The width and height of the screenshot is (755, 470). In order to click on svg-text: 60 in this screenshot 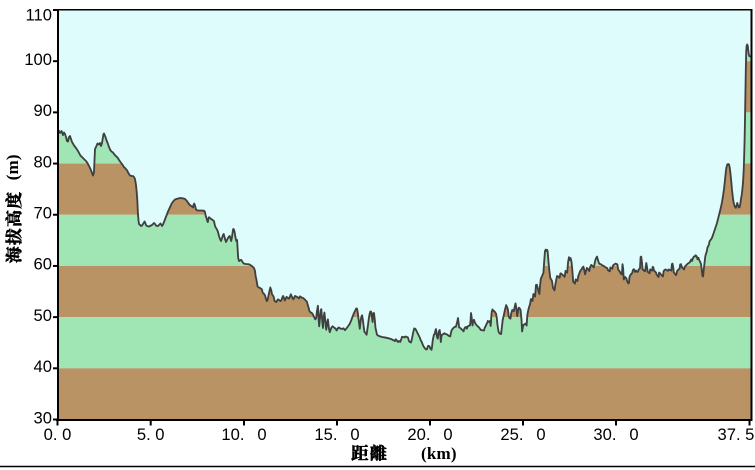, I will do `click(43, 264)`.